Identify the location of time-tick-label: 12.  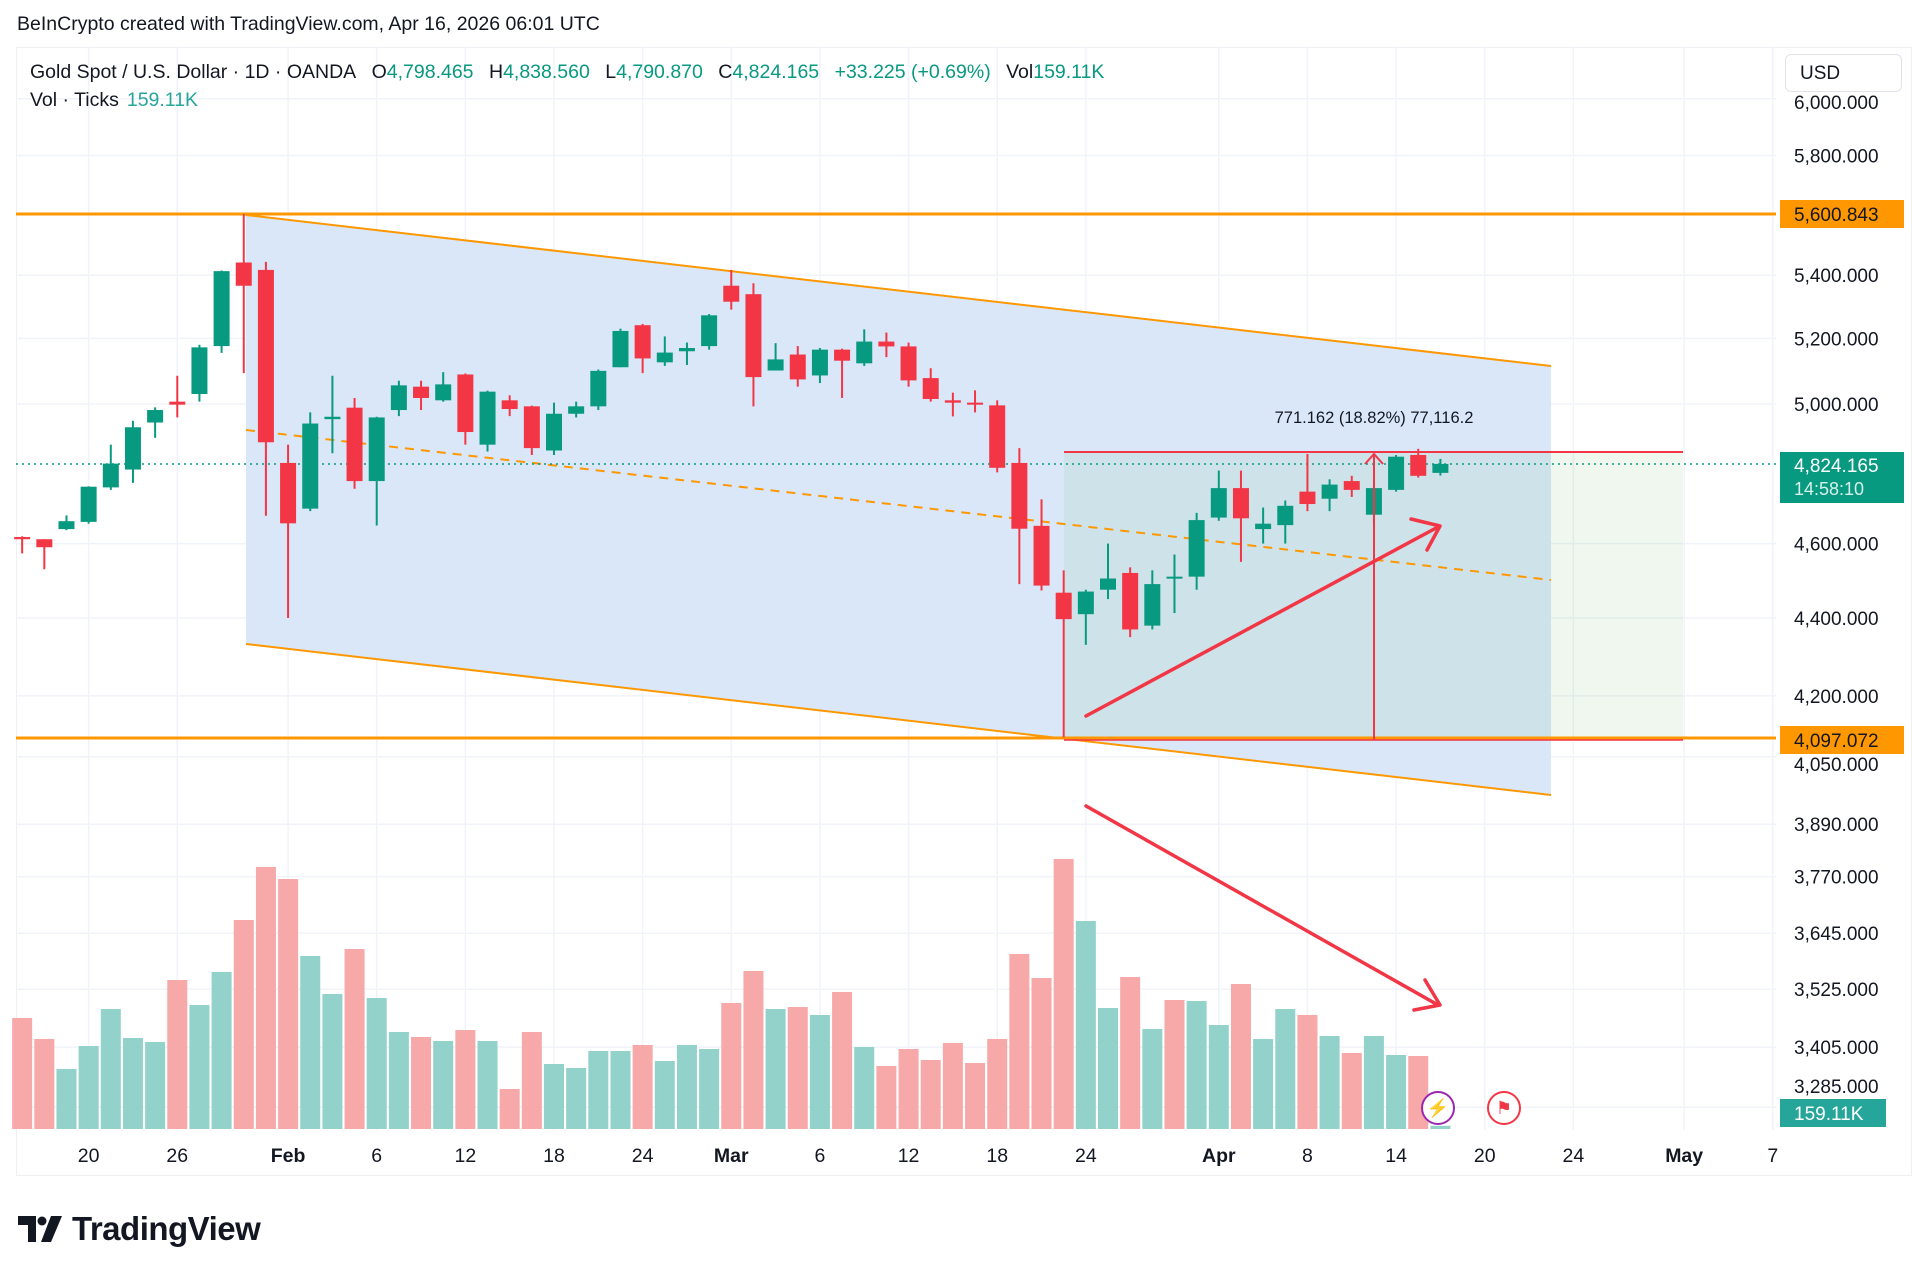
(909, 1156).